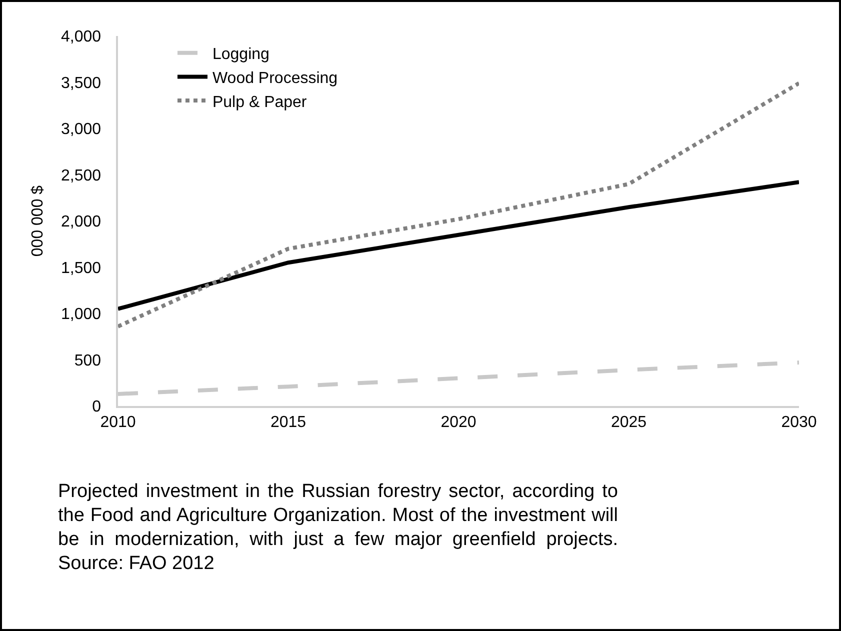  I want to click on x-tick-label: 2025, so click(628, 422).